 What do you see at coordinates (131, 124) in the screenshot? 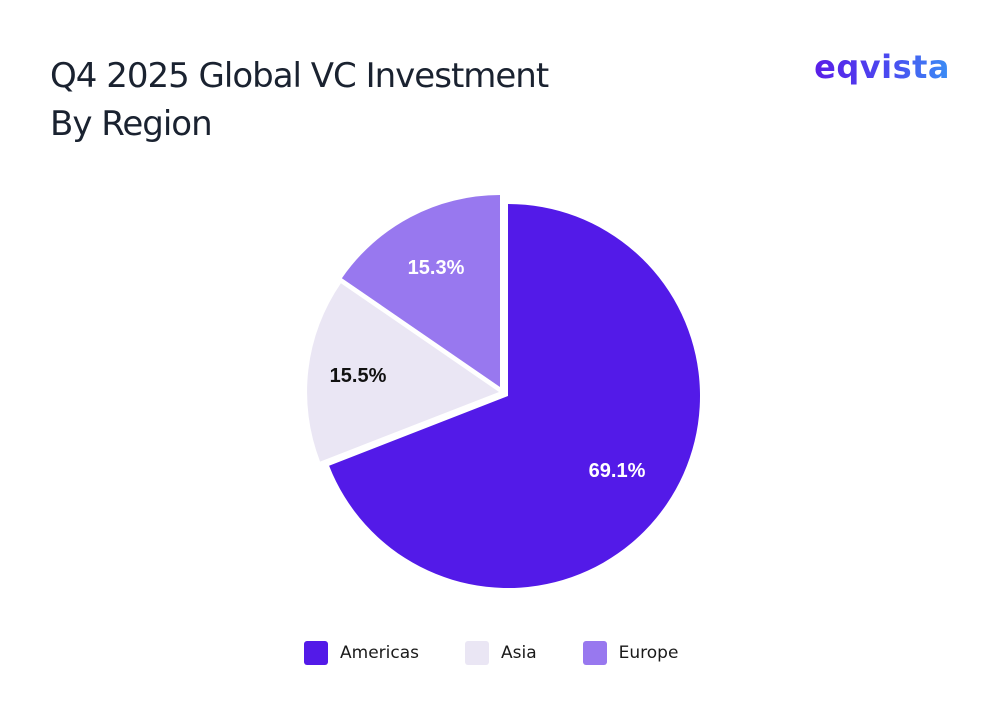
I see `chart-title-line2: By Region` at bounding box center [131, 124].